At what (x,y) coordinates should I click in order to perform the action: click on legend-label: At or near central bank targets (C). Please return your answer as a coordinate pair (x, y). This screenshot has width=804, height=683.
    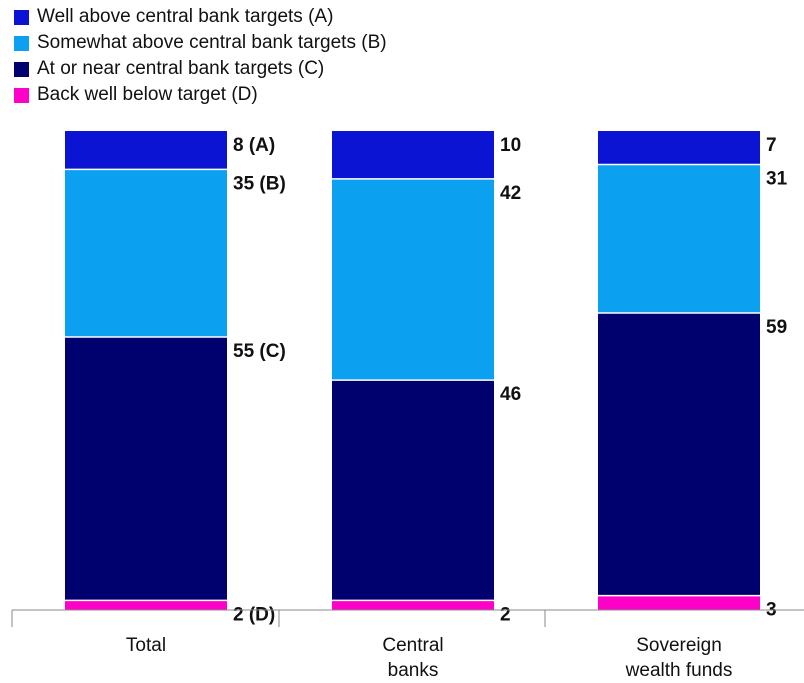
    Looking at the image, I should click on (181, 68).